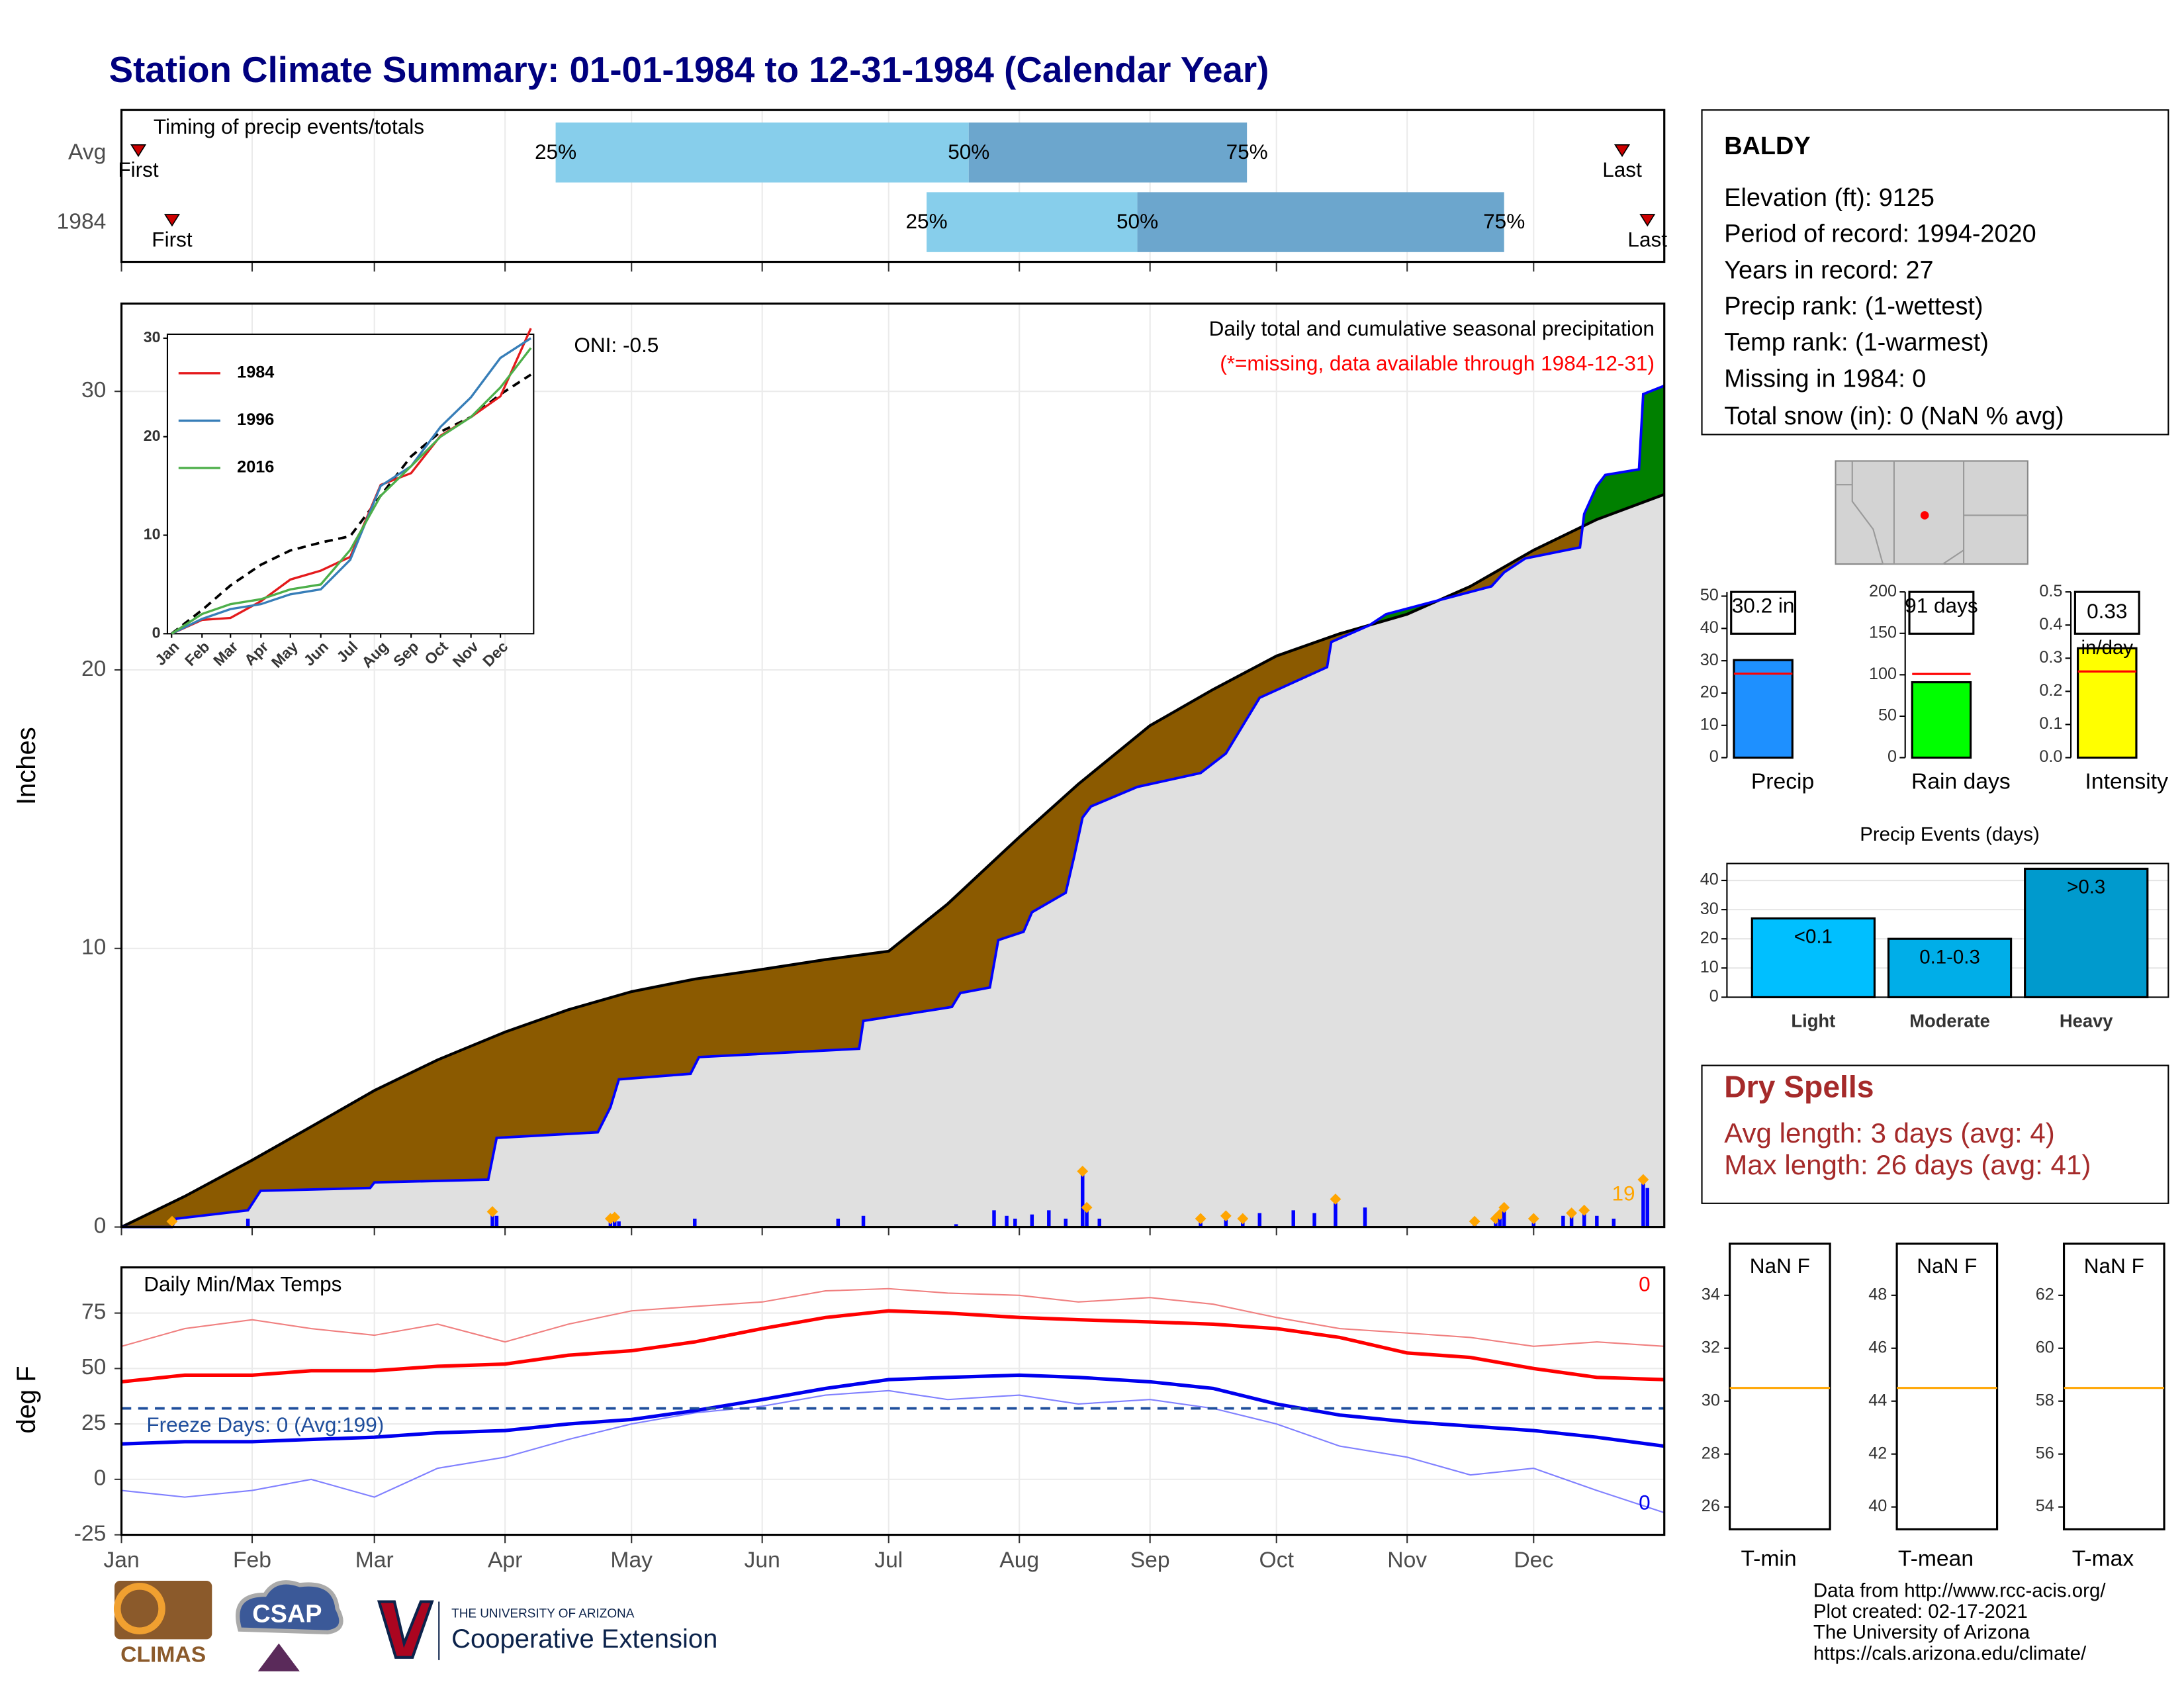 The height and width of the screenshot is (1688, 2184). What do you see at coordinates (1108, 152) in the screenshot?
I see `timing-bar-upper` at bounding box center [1108, 152].